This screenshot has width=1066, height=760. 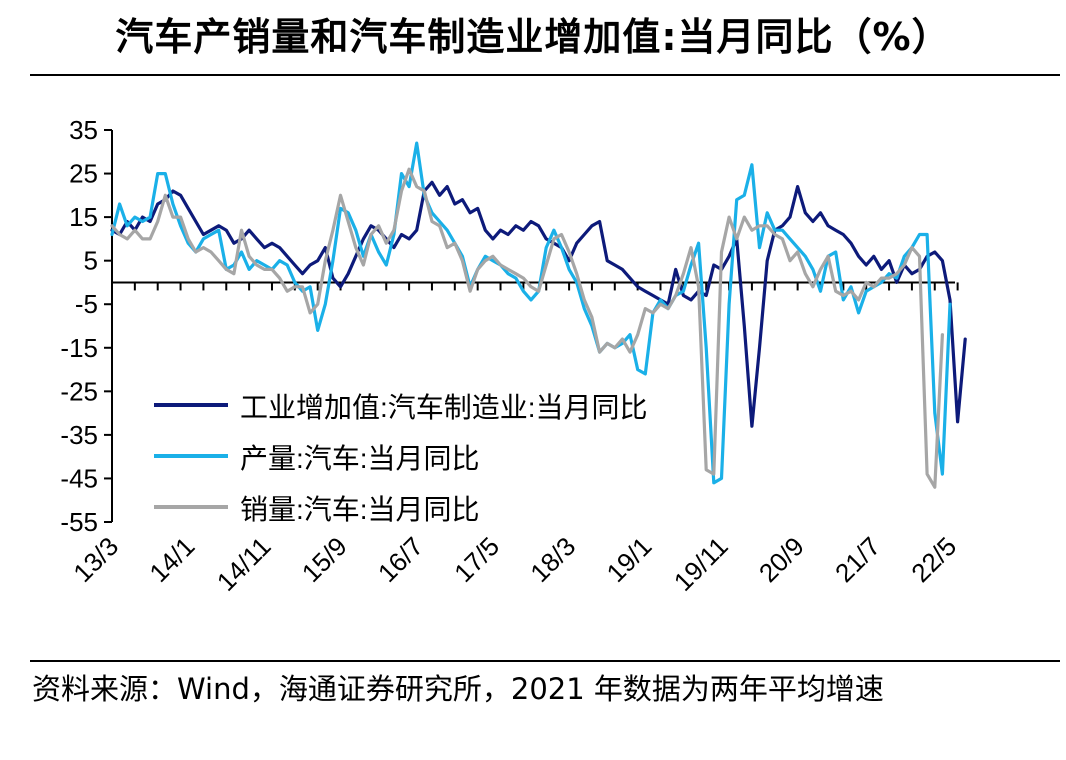 I want to click on x-tick-label: 13/3, so click(x=95, y=559).